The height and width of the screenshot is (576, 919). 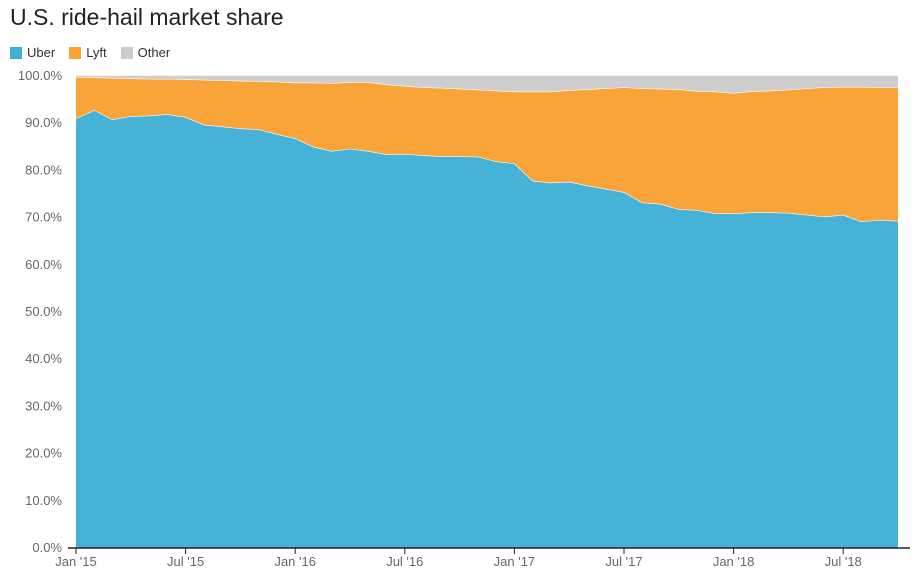 I want to click on x-tick-label: Jan '15, so click(x=76, y=561).